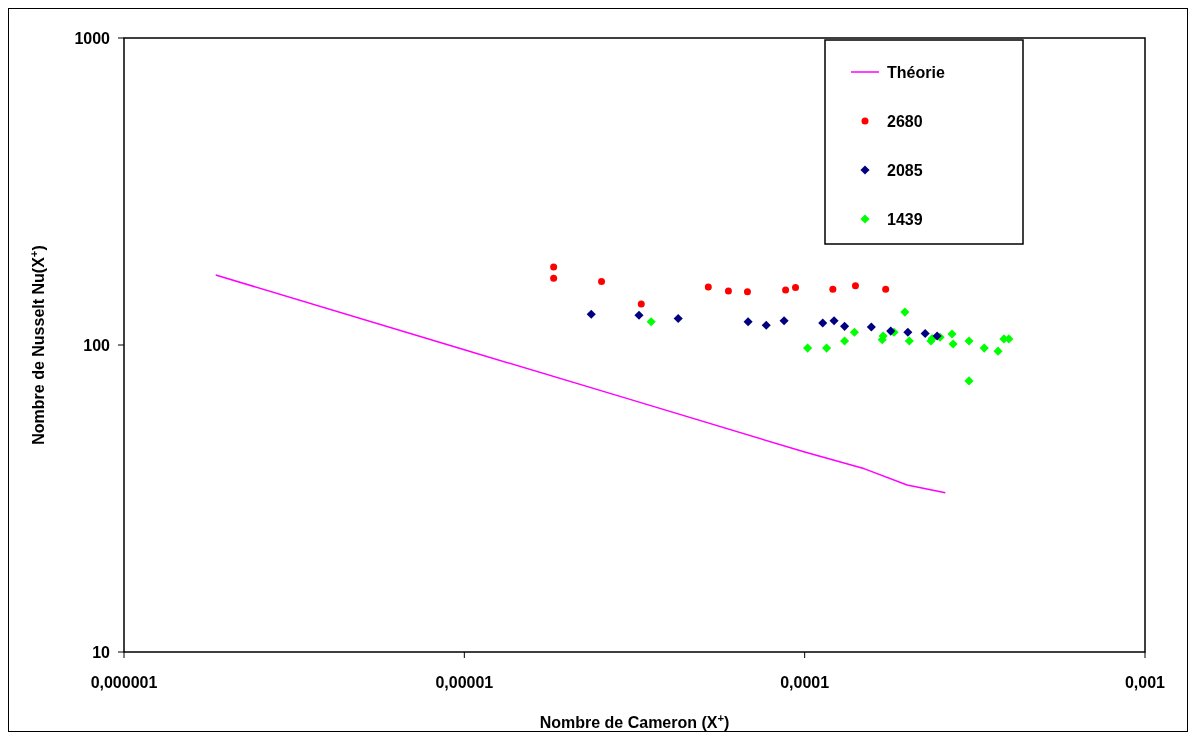 This screenshot has width=1196, height=740. What do you see at coordinates (97, 345) in the screenshot?
I see `y-tick-label: 100` at bounding box center [97, 345].